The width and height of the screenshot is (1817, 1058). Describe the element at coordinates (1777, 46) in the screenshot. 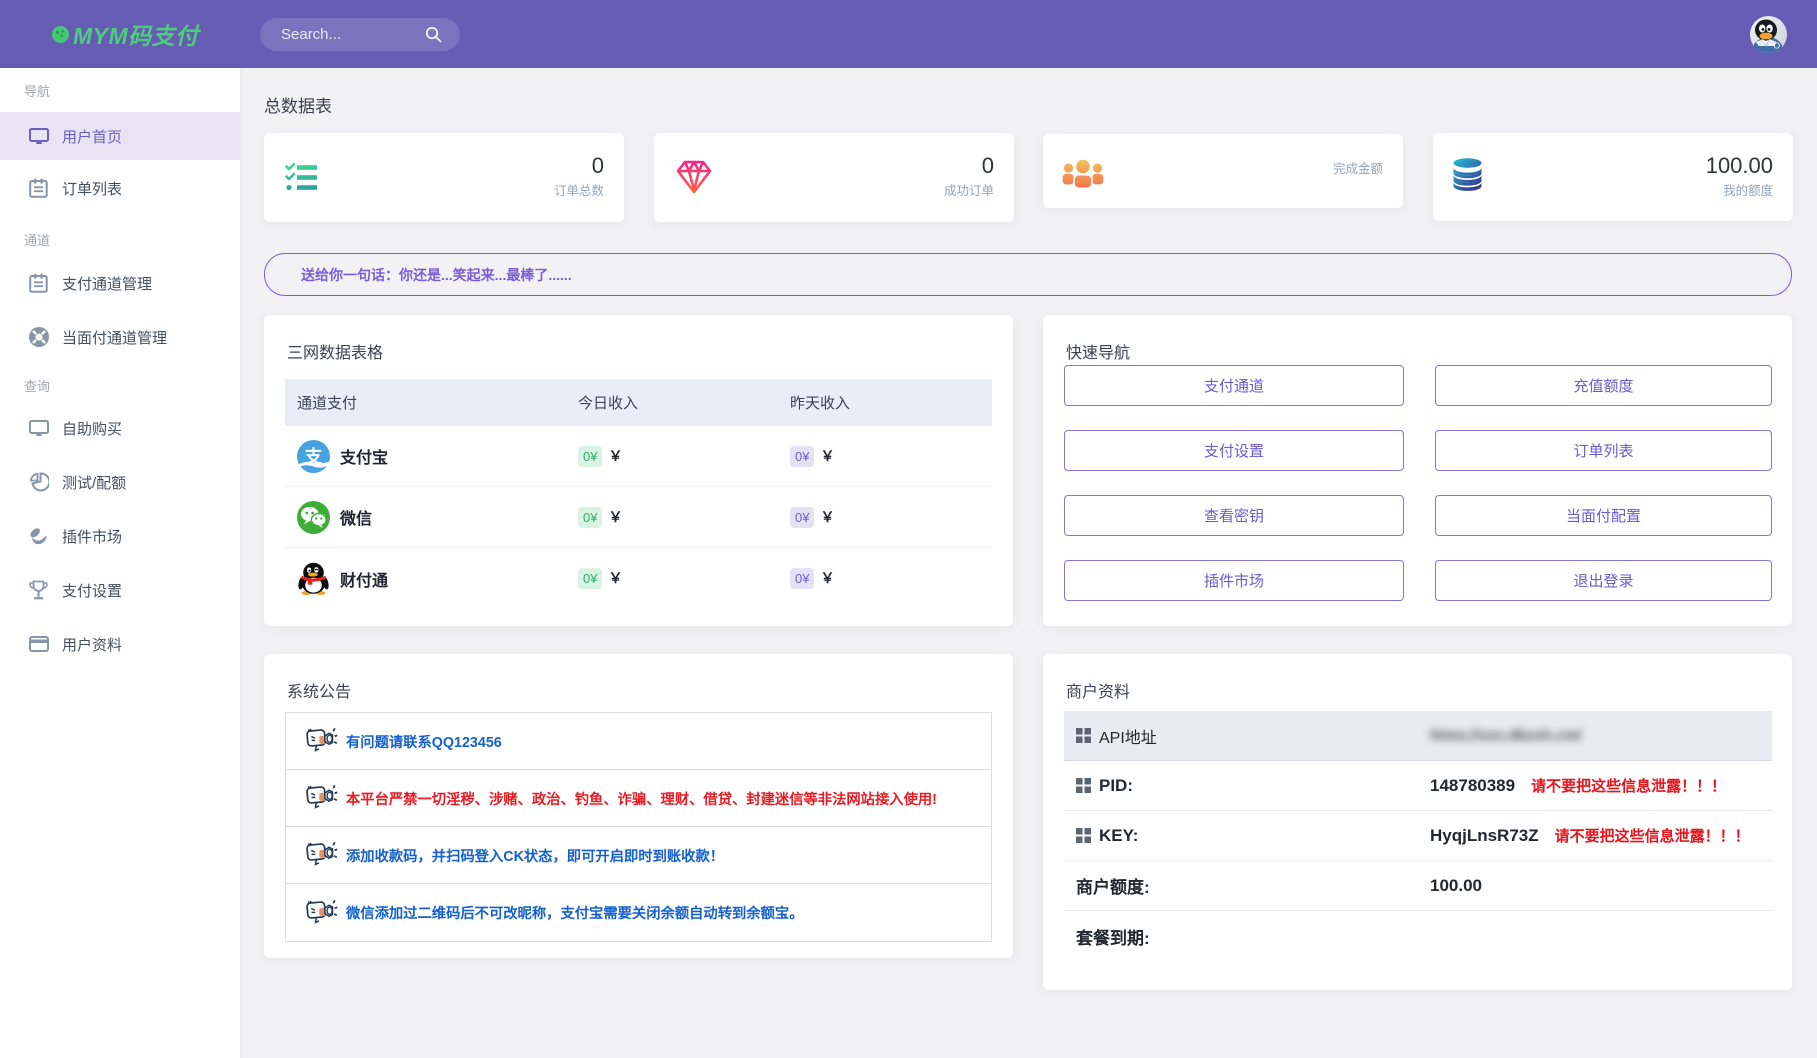

I see `svg-text: O` at that location.